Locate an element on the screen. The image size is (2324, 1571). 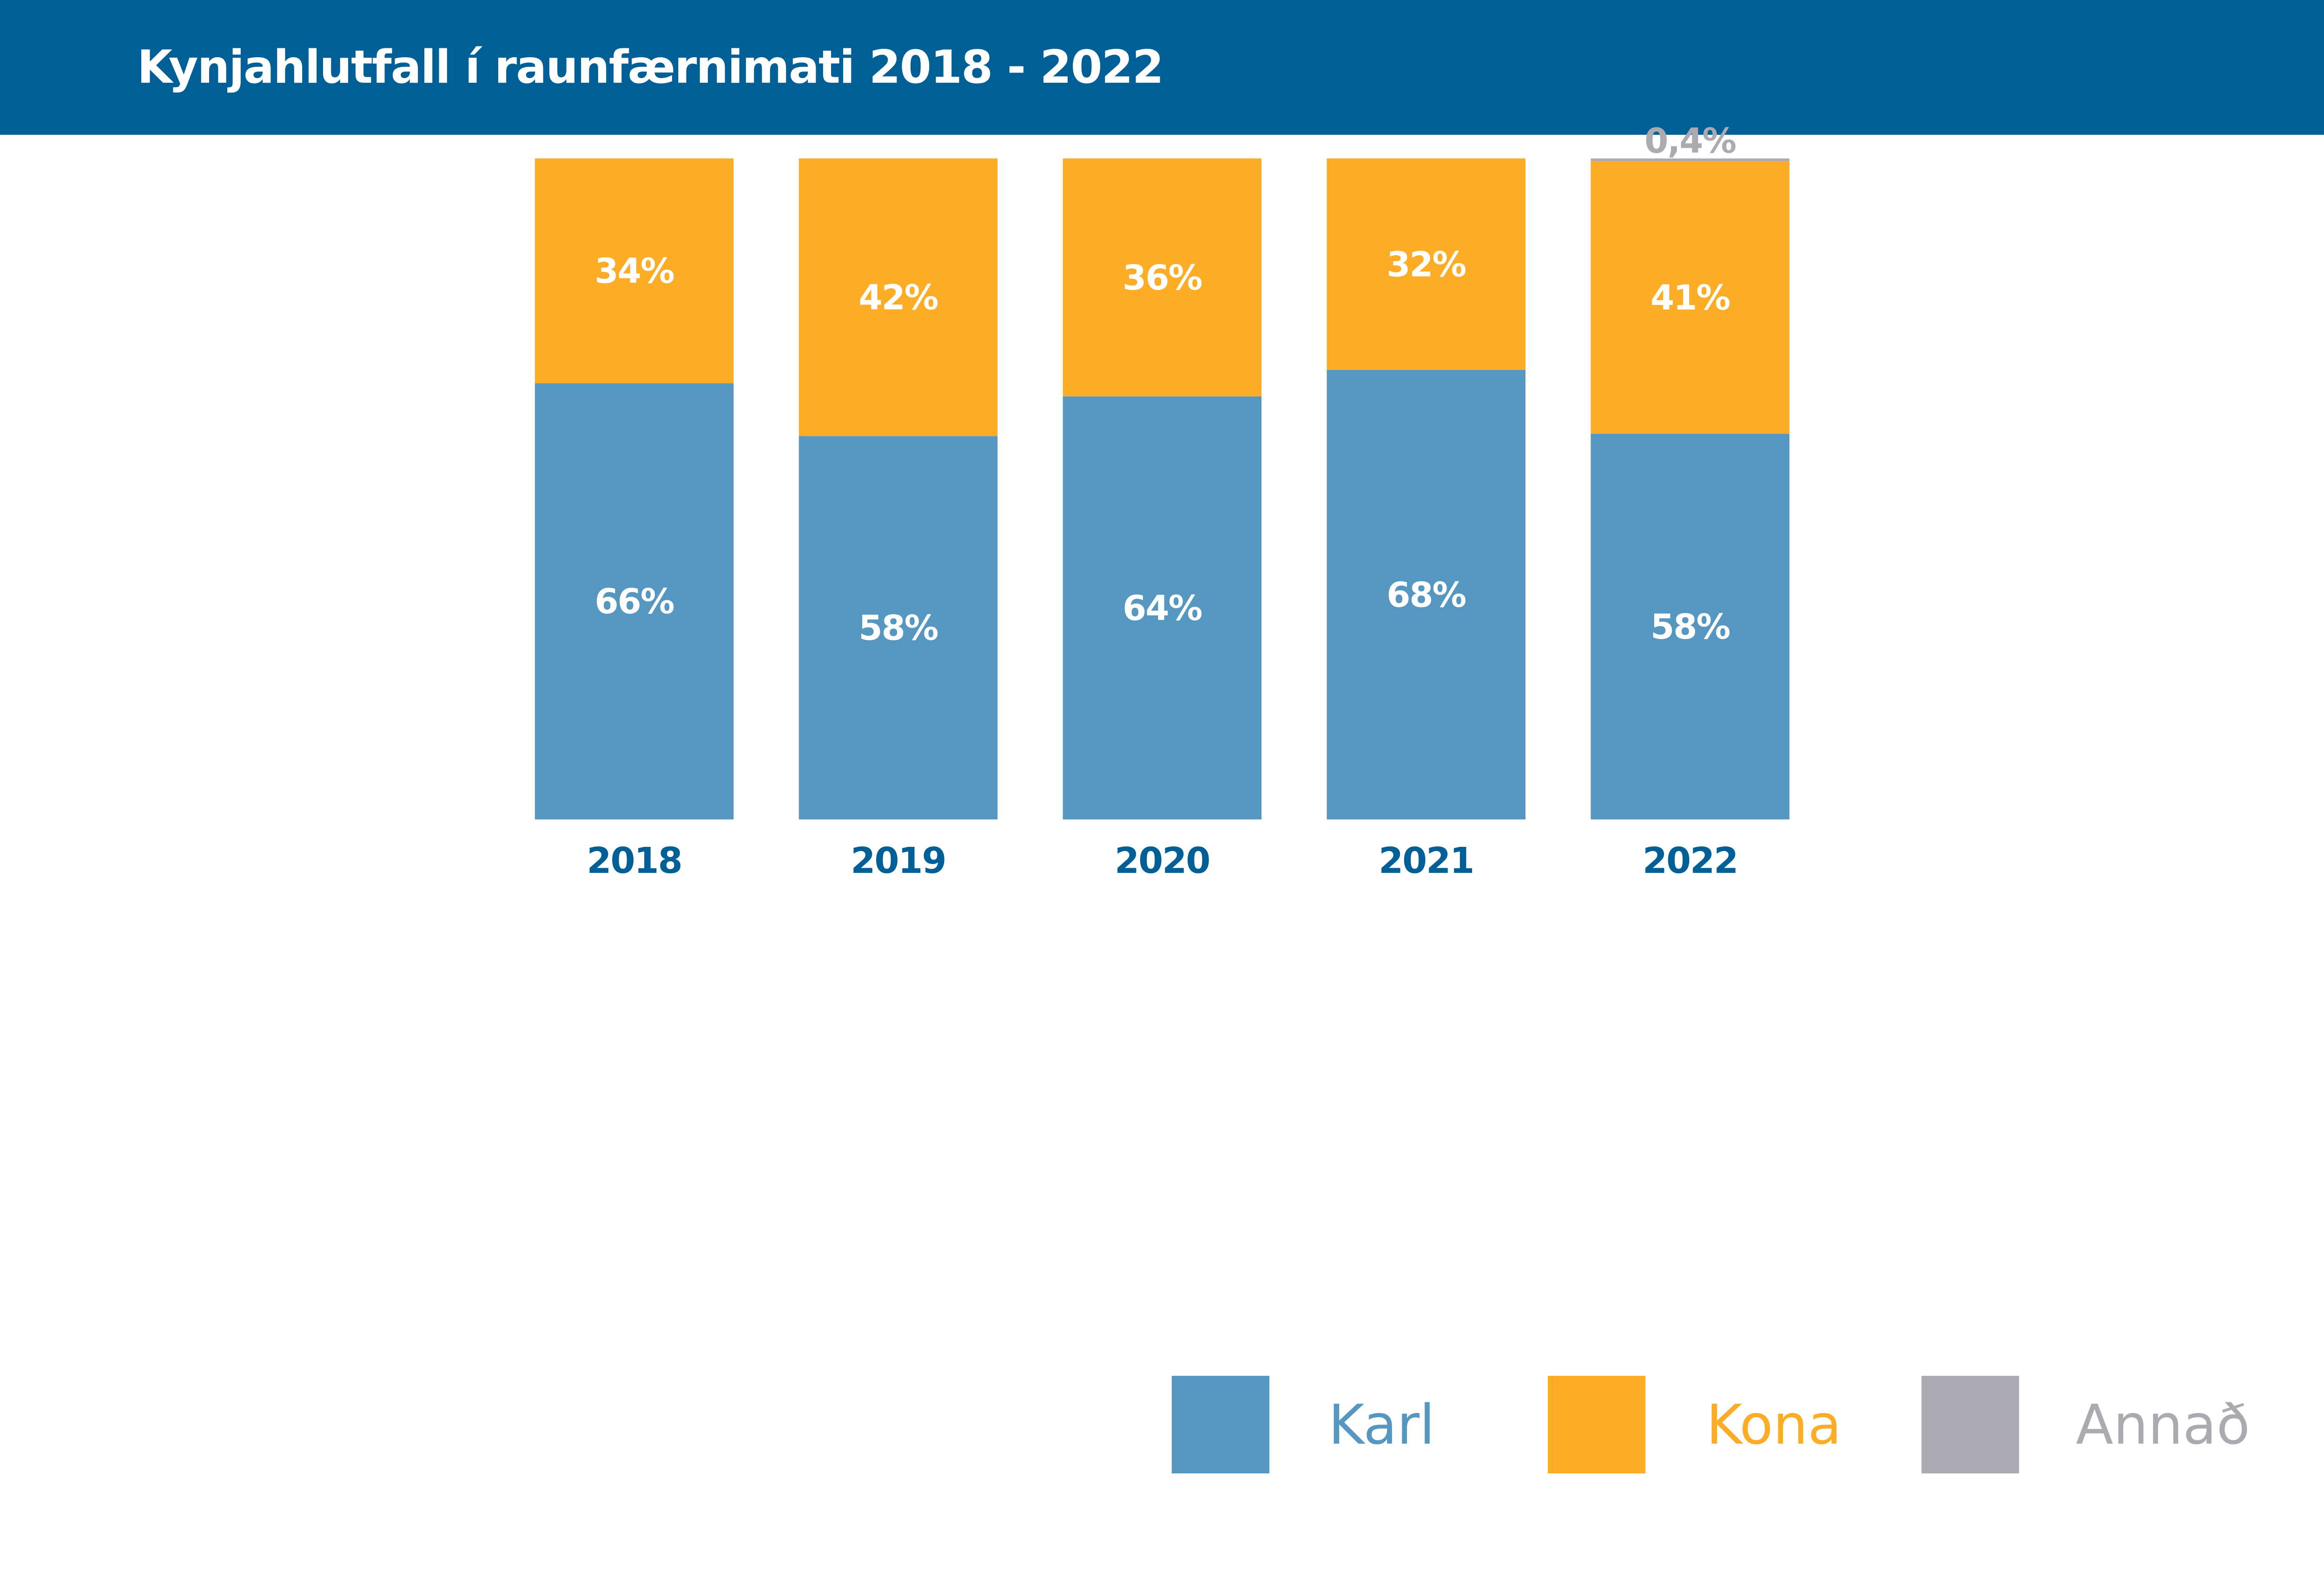
data-label-kona-2021: 32% is located at coordinates (1426, 264).